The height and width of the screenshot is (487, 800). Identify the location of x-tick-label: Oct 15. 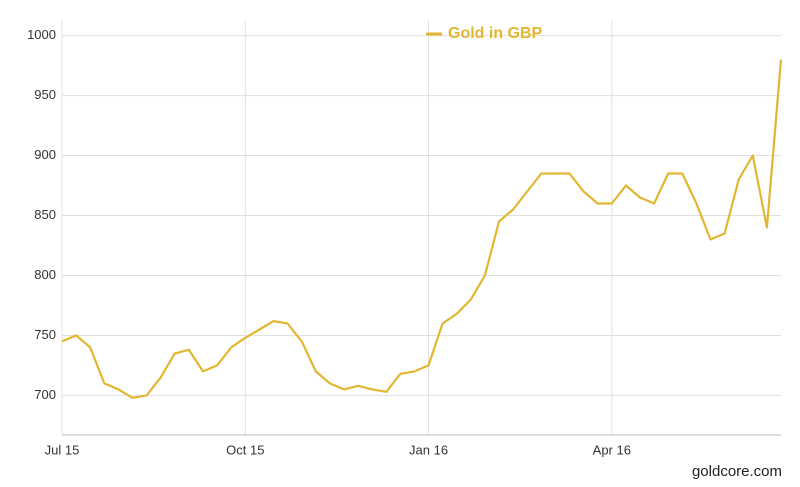
(245, 449).